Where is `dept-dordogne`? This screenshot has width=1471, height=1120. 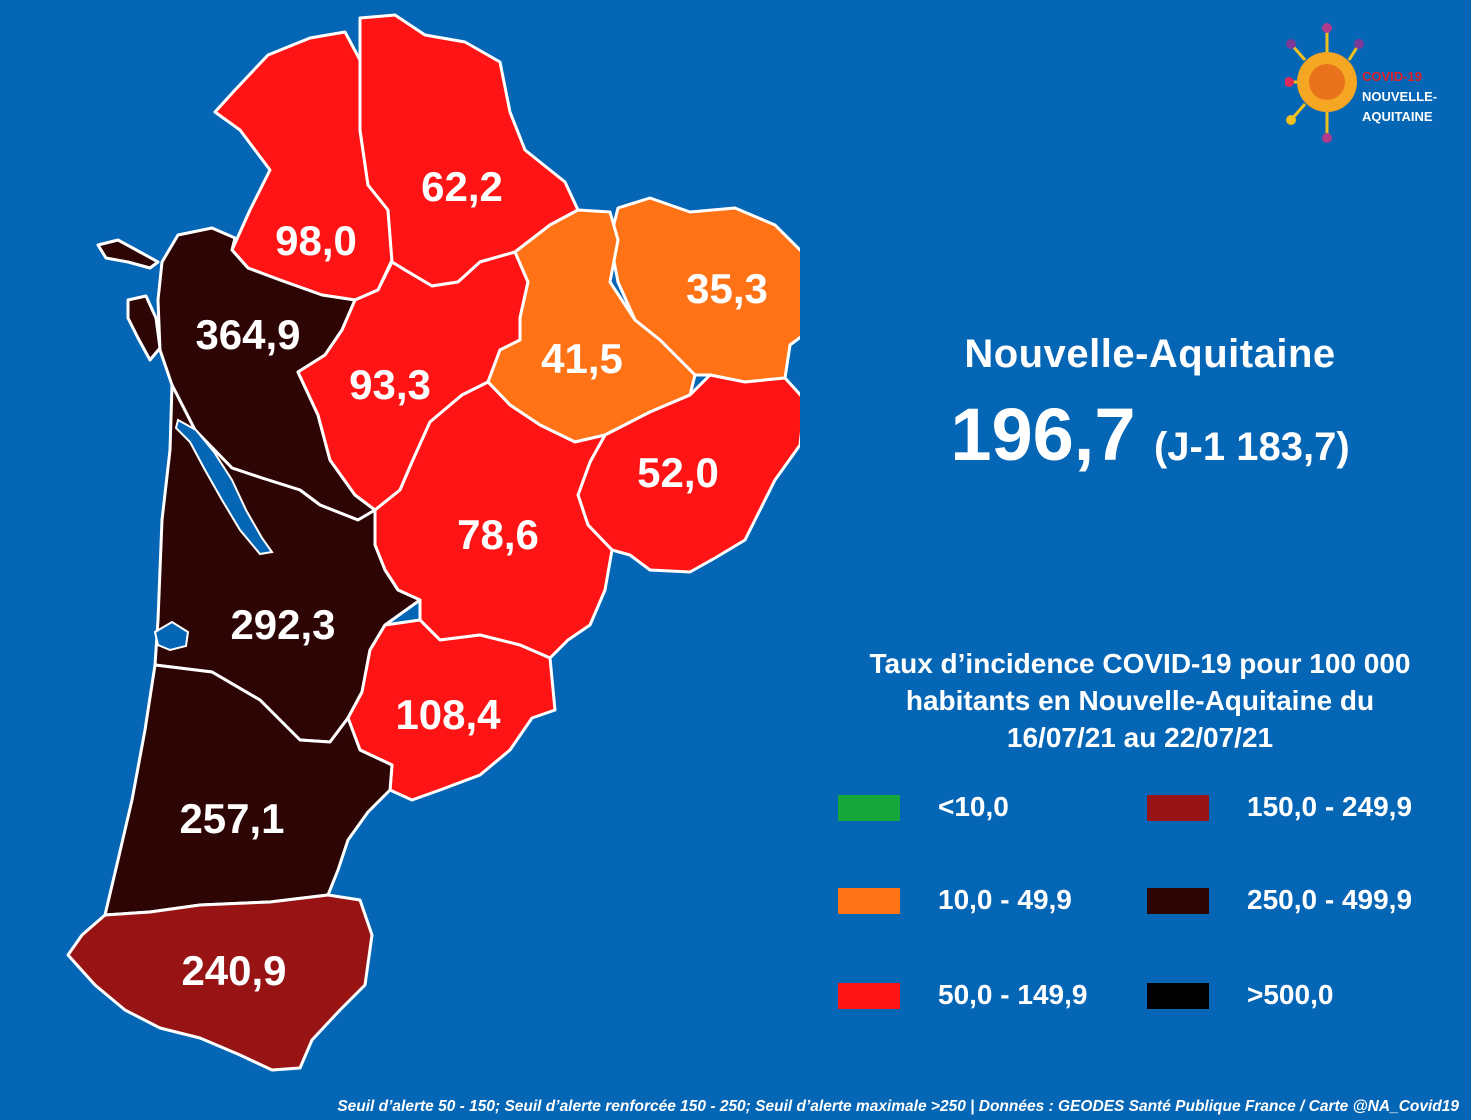 dept-dordogne is located at coordinates (493, 520).